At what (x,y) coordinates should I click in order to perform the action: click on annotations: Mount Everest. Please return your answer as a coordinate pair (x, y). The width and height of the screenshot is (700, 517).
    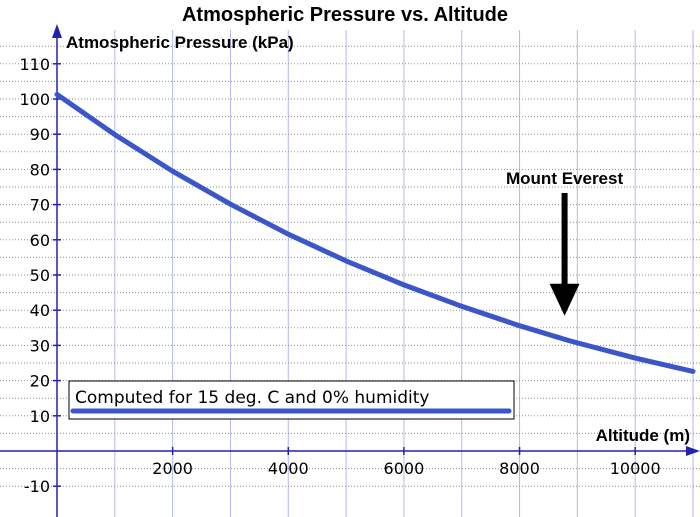
    Looking at the image, I should click on (564, 242).